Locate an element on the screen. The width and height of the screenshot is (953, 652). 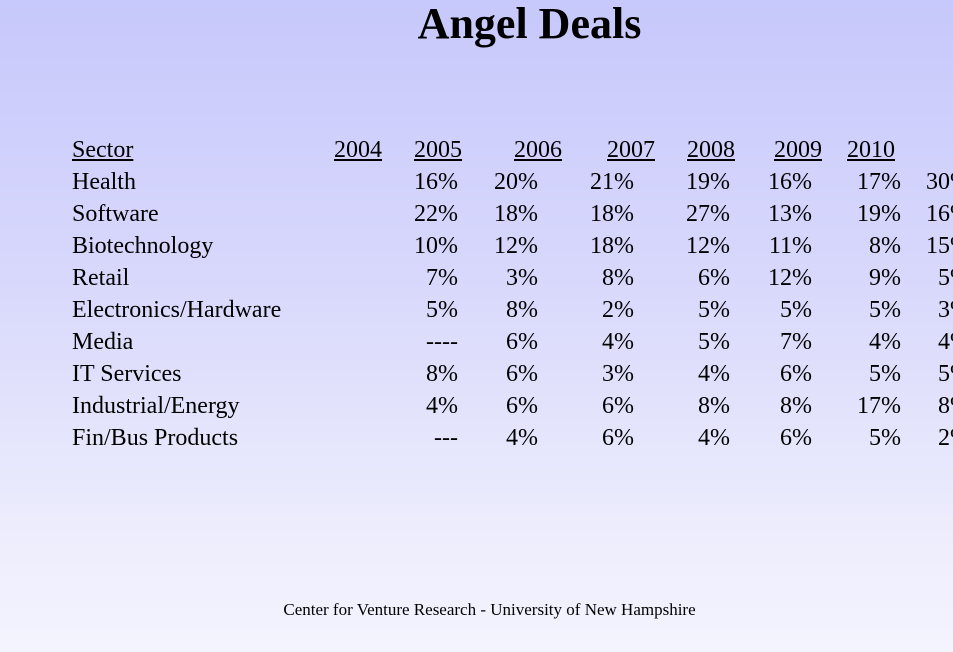
sector-label: Biotechnology is located at coordinates (143, 246).